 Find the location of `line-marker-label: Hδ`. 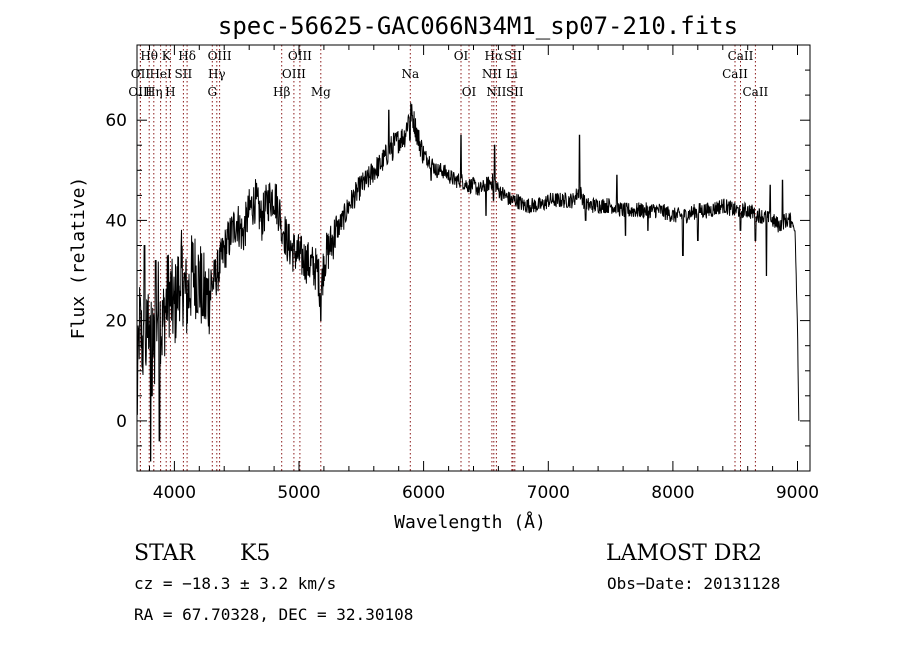

line-marker-label: Hδ is located at coordinates (187, 56).